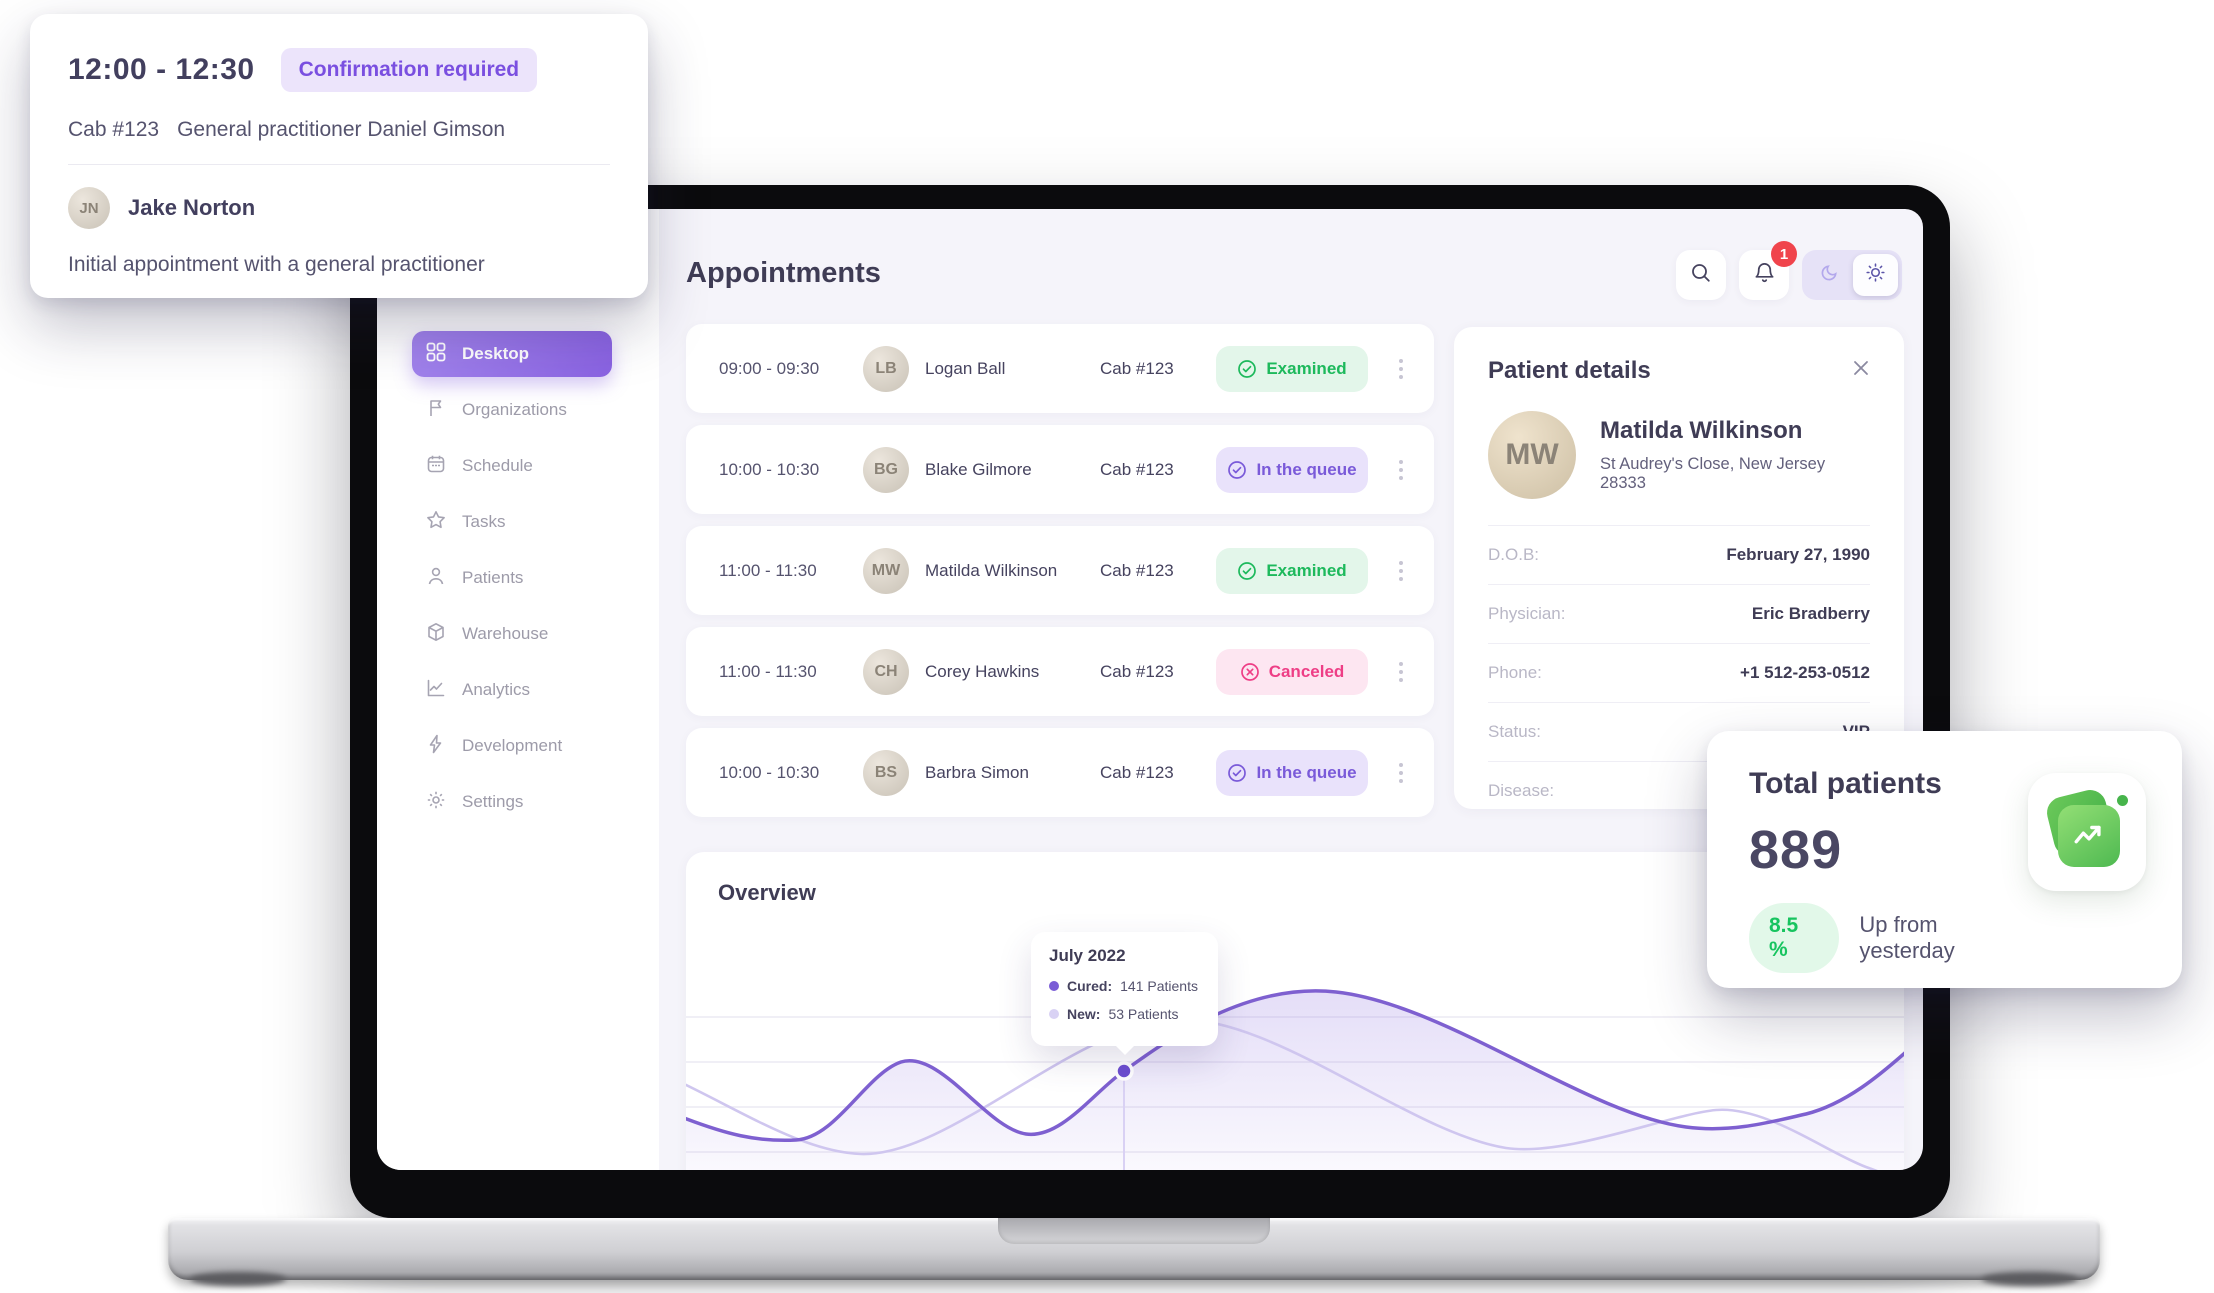 The image size is (2214, 1293). I want to click on sidebar-item-development: Development, so click(524, 746).